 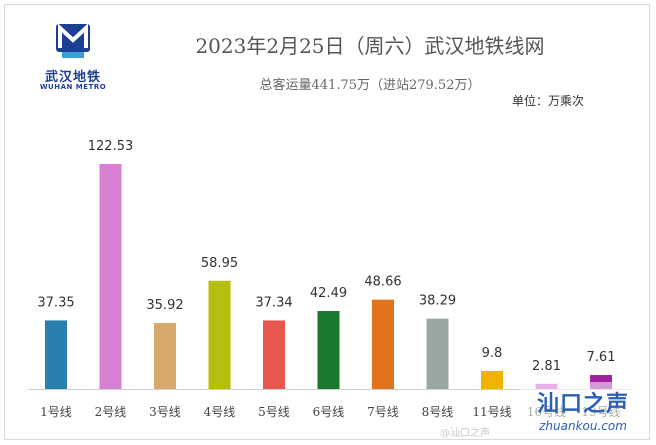 I want to click on value-label-11: 7.61, so click(x=601, y=357).